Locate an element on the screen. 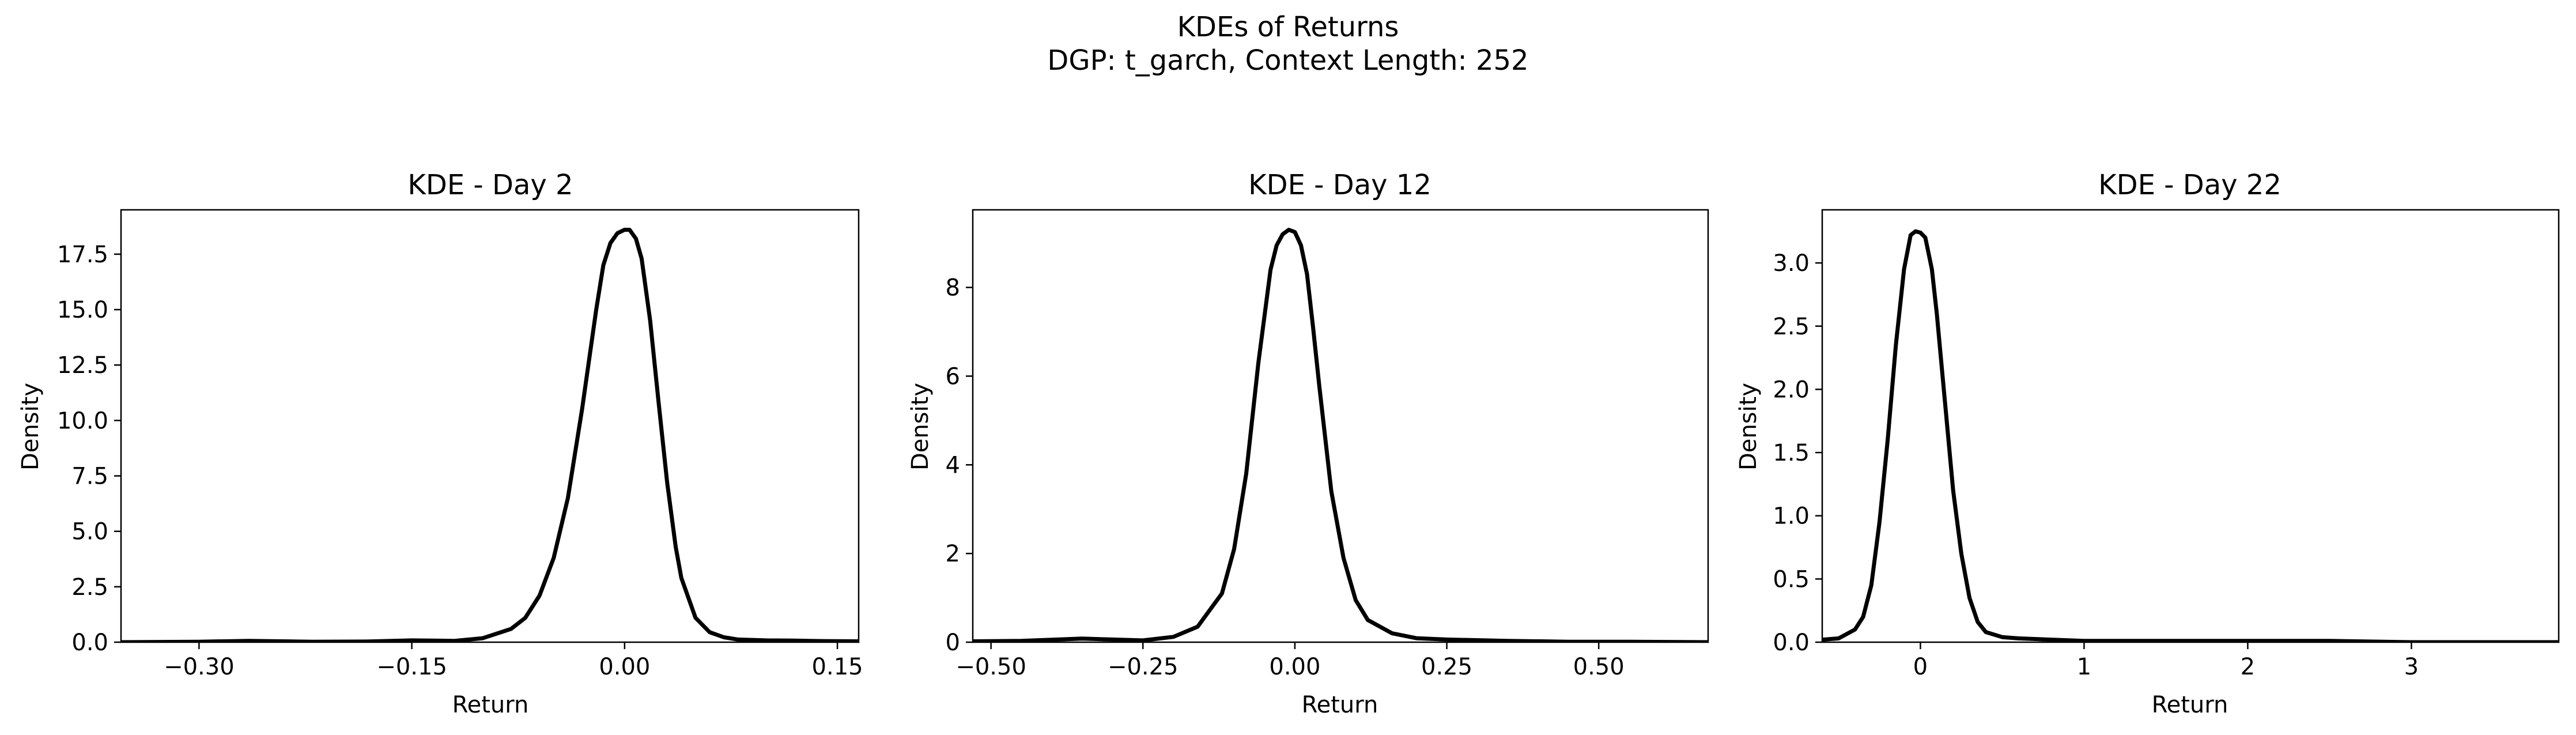  panel-title: KDE - Day 22 is located at coordinates (2190, 185).